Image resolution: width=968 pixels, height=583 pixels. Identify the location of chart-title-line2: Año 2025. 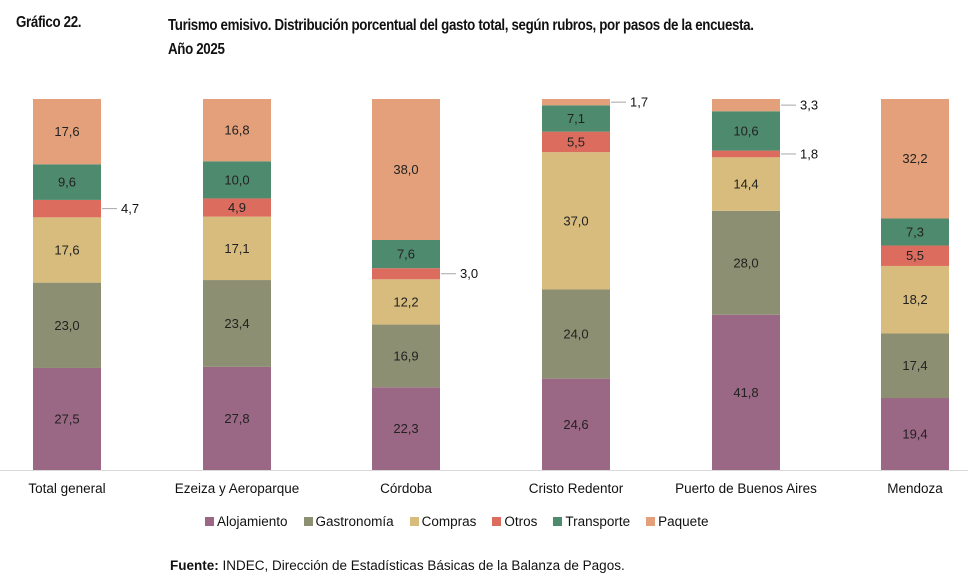
(196, 49).